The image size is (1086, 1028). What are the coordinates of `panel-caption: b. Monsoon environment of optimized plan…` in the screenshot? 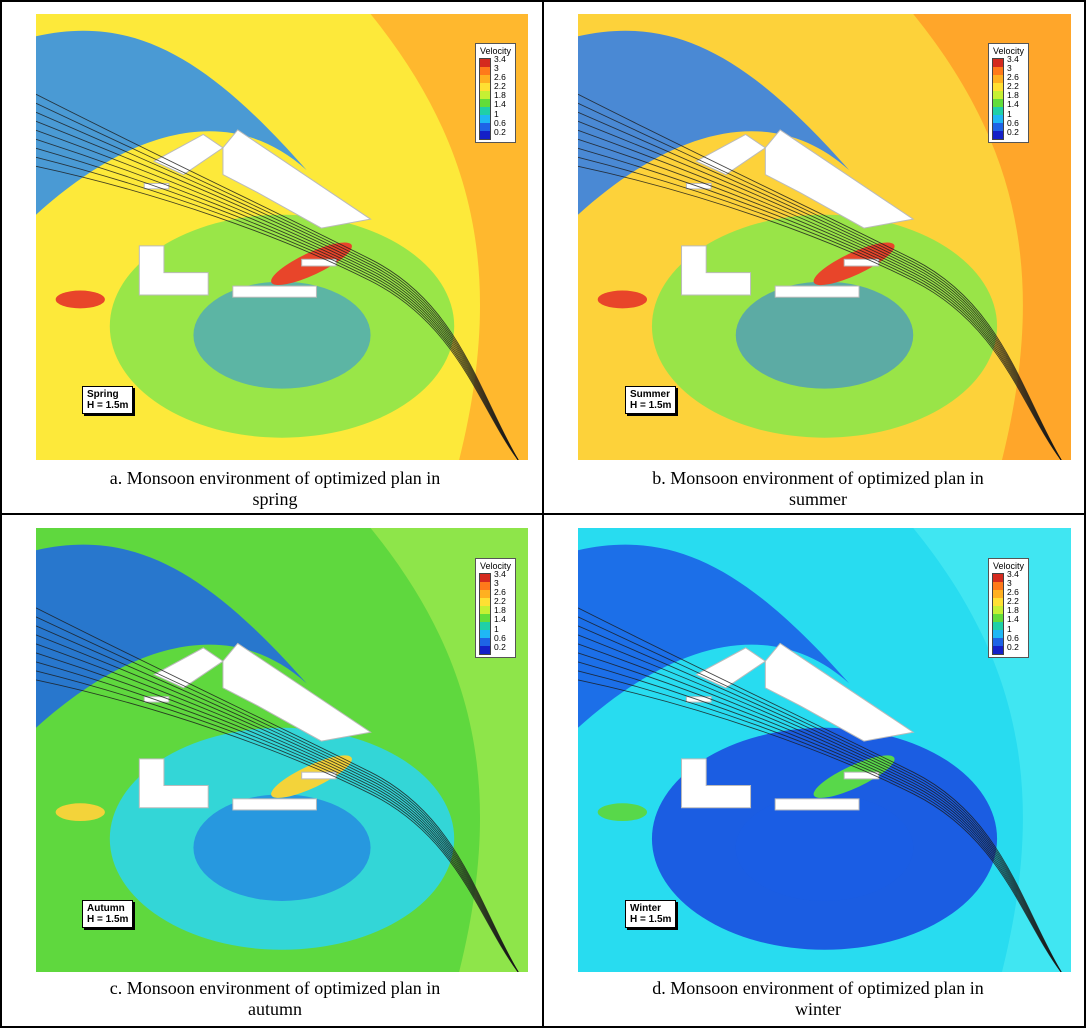 It's located at (818, 489).